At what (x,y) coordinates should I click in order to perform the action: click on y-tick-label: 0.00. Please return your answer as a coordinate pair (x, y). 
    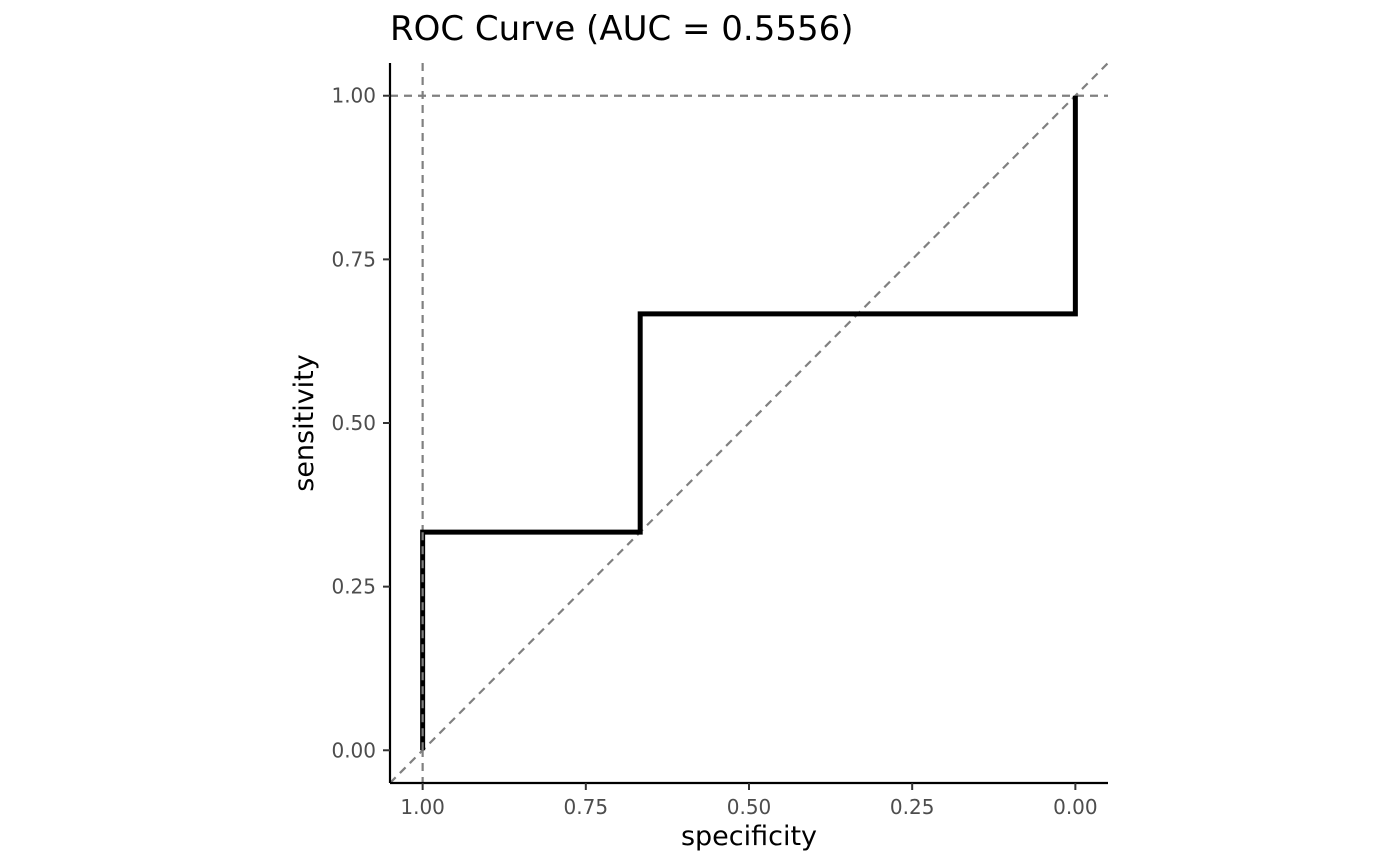
    Looking at the image, I should click on (353, 750).